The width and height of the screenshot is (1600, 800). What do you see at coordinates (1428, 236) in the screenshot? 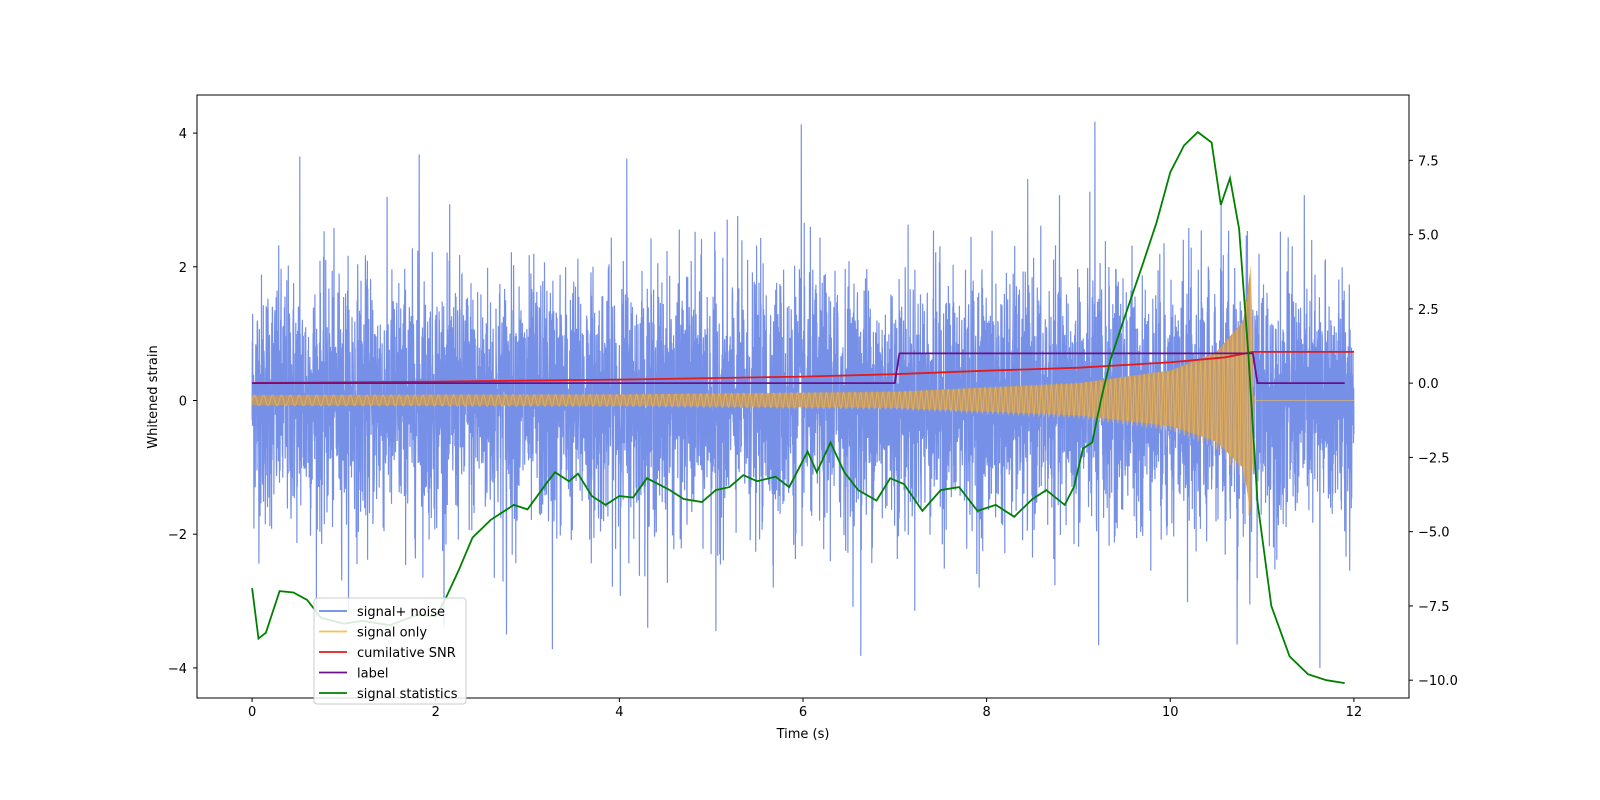
I see `y2-tick-label: 5.0` at bounding box center [1428, 236].